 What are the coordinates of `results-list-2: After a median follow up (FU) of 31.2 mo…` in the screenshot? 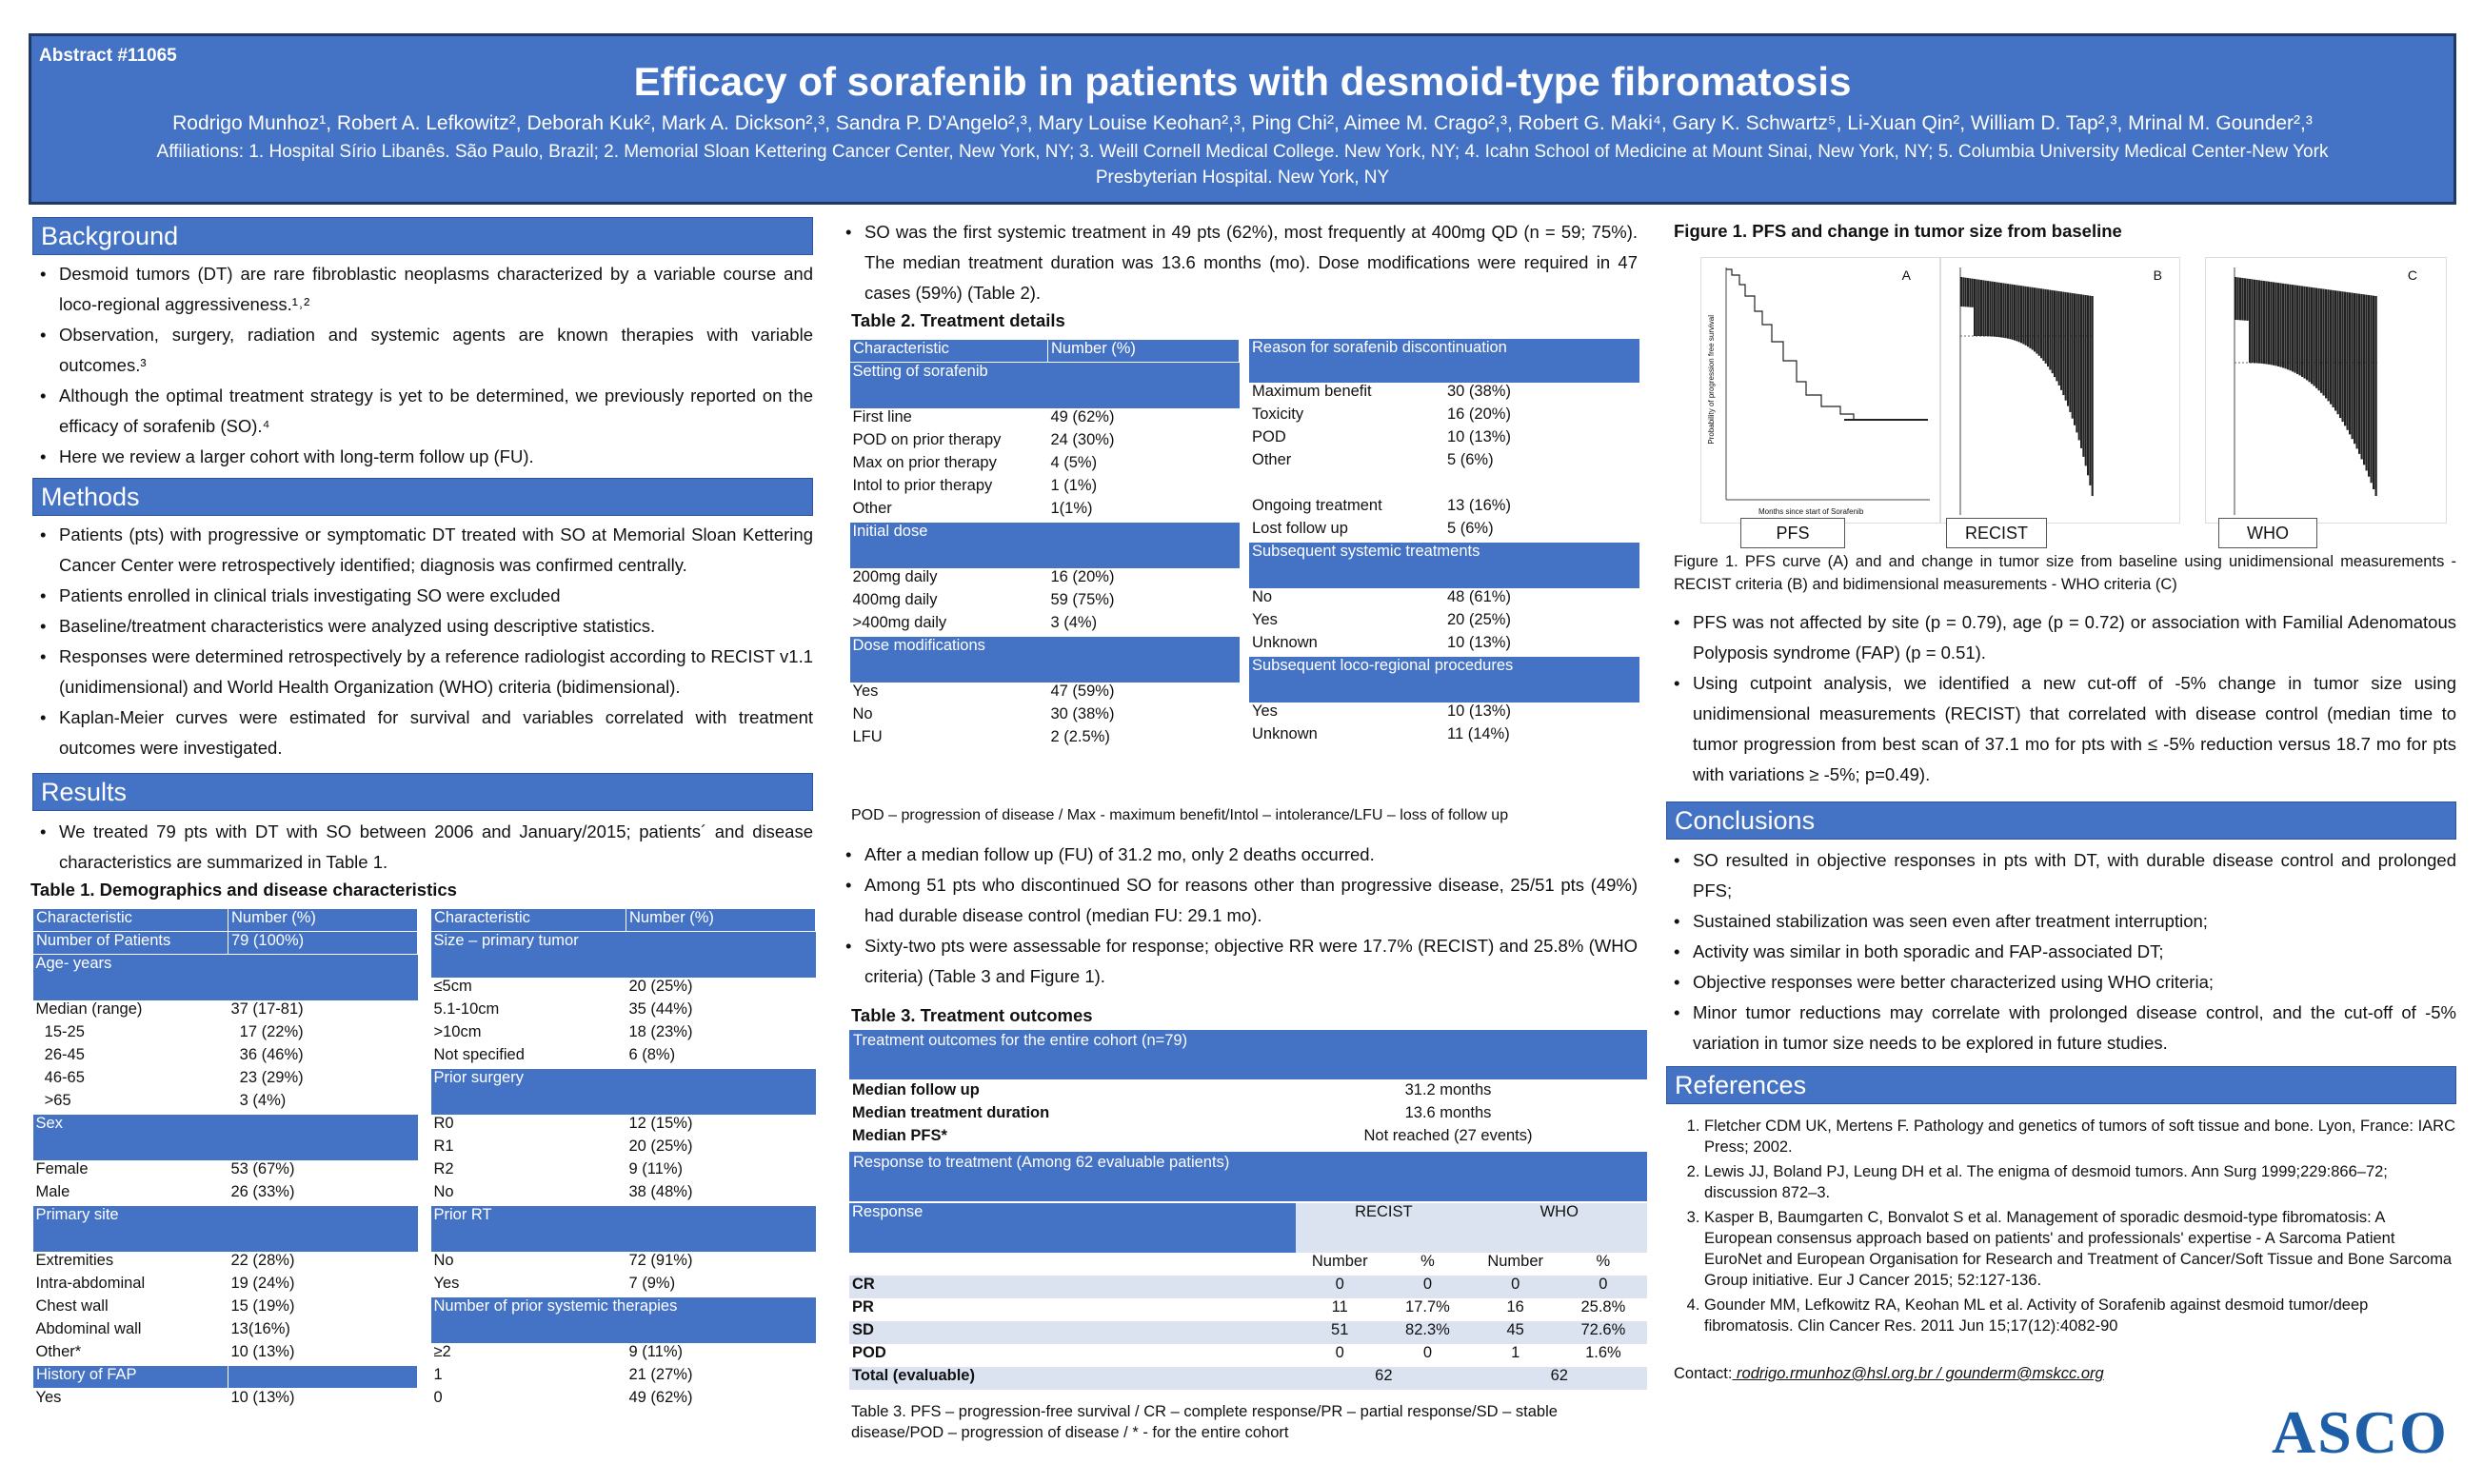 It's located at (1238, 916).